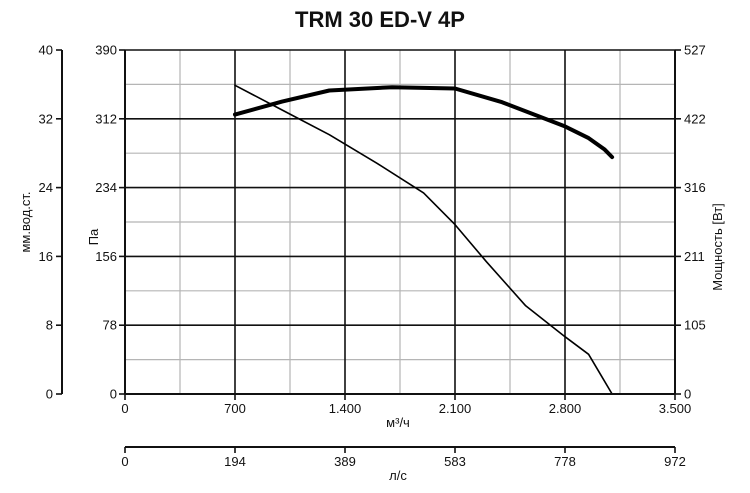 The height and width of the screenshot is (493, 750). What do you see at coordinates (106, 256) in the screenshot?
I see `pressure-tick-label: 156` at bounding box center [106, 256].